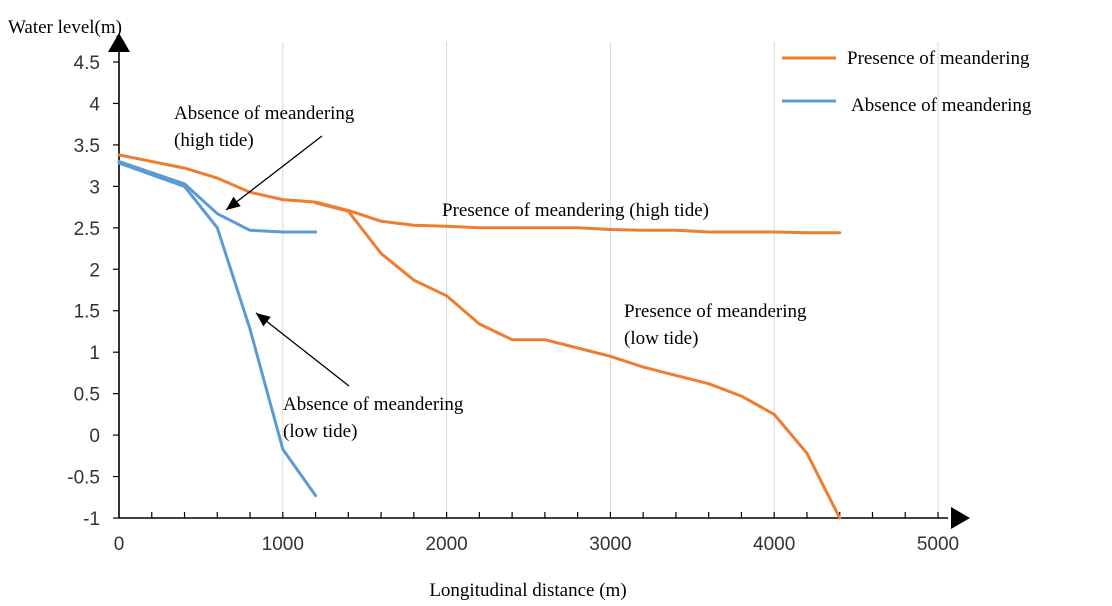 This screenshot has width=1112, height=606. What do you see at coordinates (119, 42) in the screenshot?
I see `y-axis-arrow` at bounding box center [119, 42].